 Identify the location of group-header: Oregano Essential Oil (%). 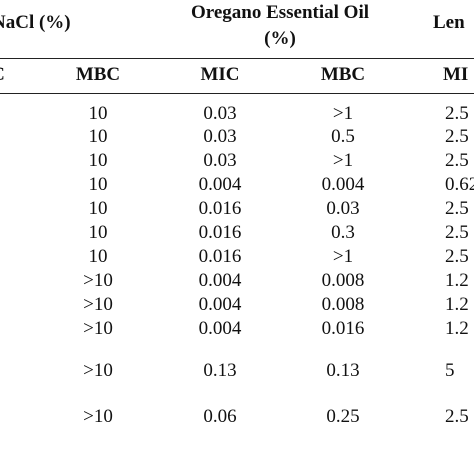
(280, 25).